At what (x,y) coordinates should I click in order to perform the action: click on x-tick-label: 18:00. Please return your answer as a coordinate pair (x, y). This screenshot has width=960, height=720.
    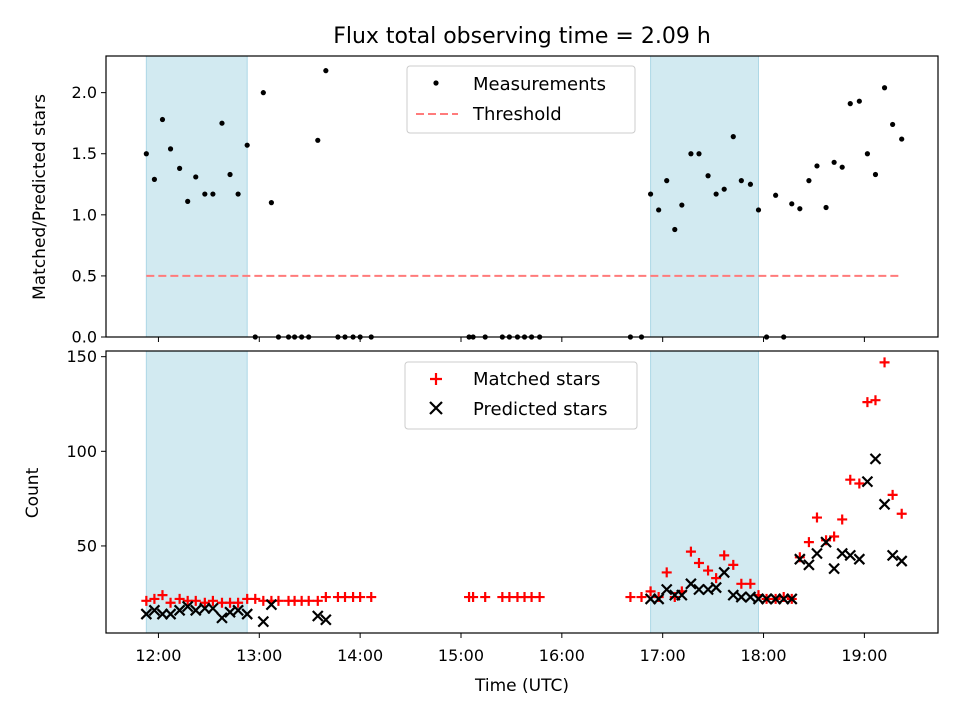
    Looking at the image, I should click on (763, 655).